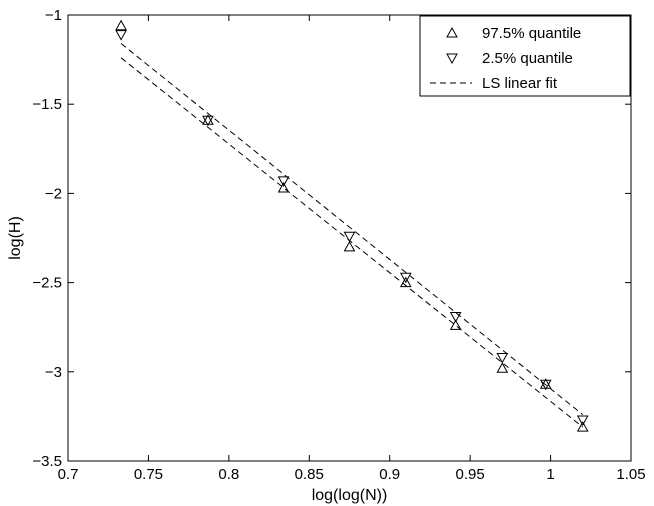 The image size is (654, 506). What do you see at coordinates (68, 474) in the screenshot?
I see `x-tick-label: 0.7` at bounding box center [68, 474].